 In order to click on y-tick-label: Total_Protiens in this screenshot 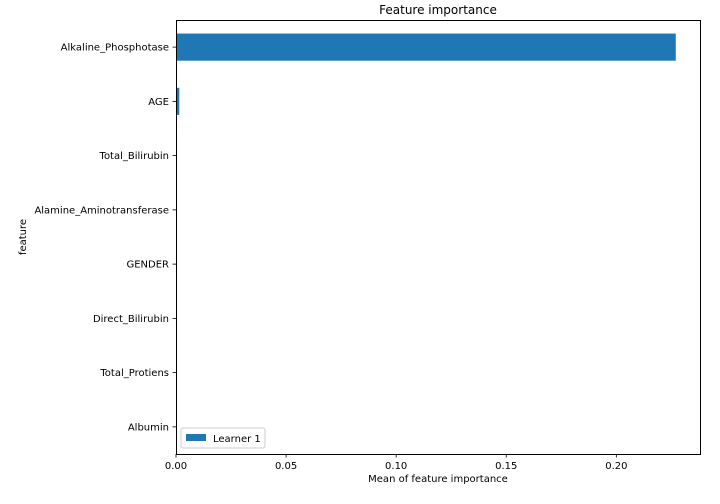, I will do `click(134, 373)`.